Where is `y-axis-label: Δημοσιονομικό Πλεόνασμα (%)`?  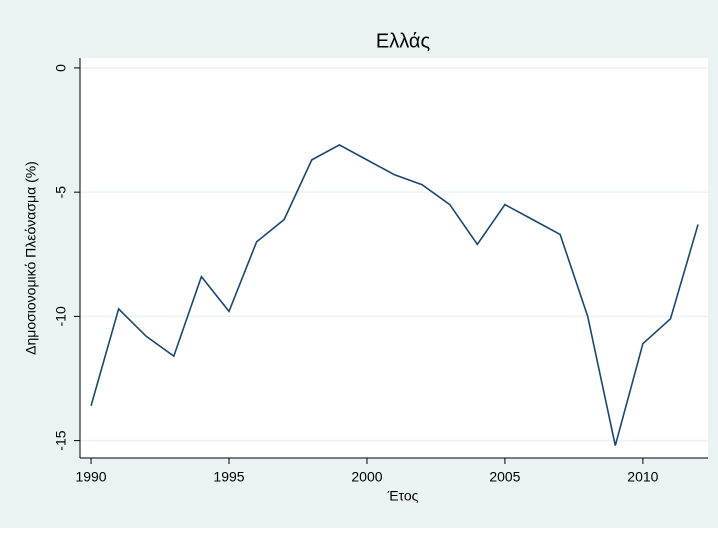
y-axis-label: Δημοσιονομικό Πλεόνασμα (%) is located at coordinates (31, 258).